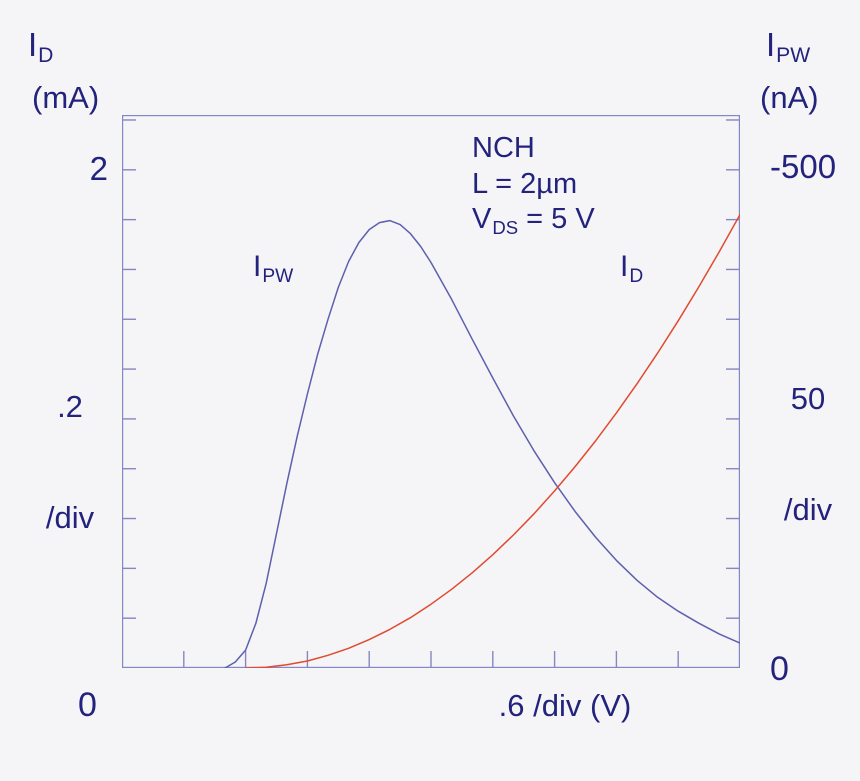 The width and height of the screenshot is (860, 781). Describe the element at coordinates (46, 56) in the screenshot. I see `left-axis-symbol-sub: D` at that location.